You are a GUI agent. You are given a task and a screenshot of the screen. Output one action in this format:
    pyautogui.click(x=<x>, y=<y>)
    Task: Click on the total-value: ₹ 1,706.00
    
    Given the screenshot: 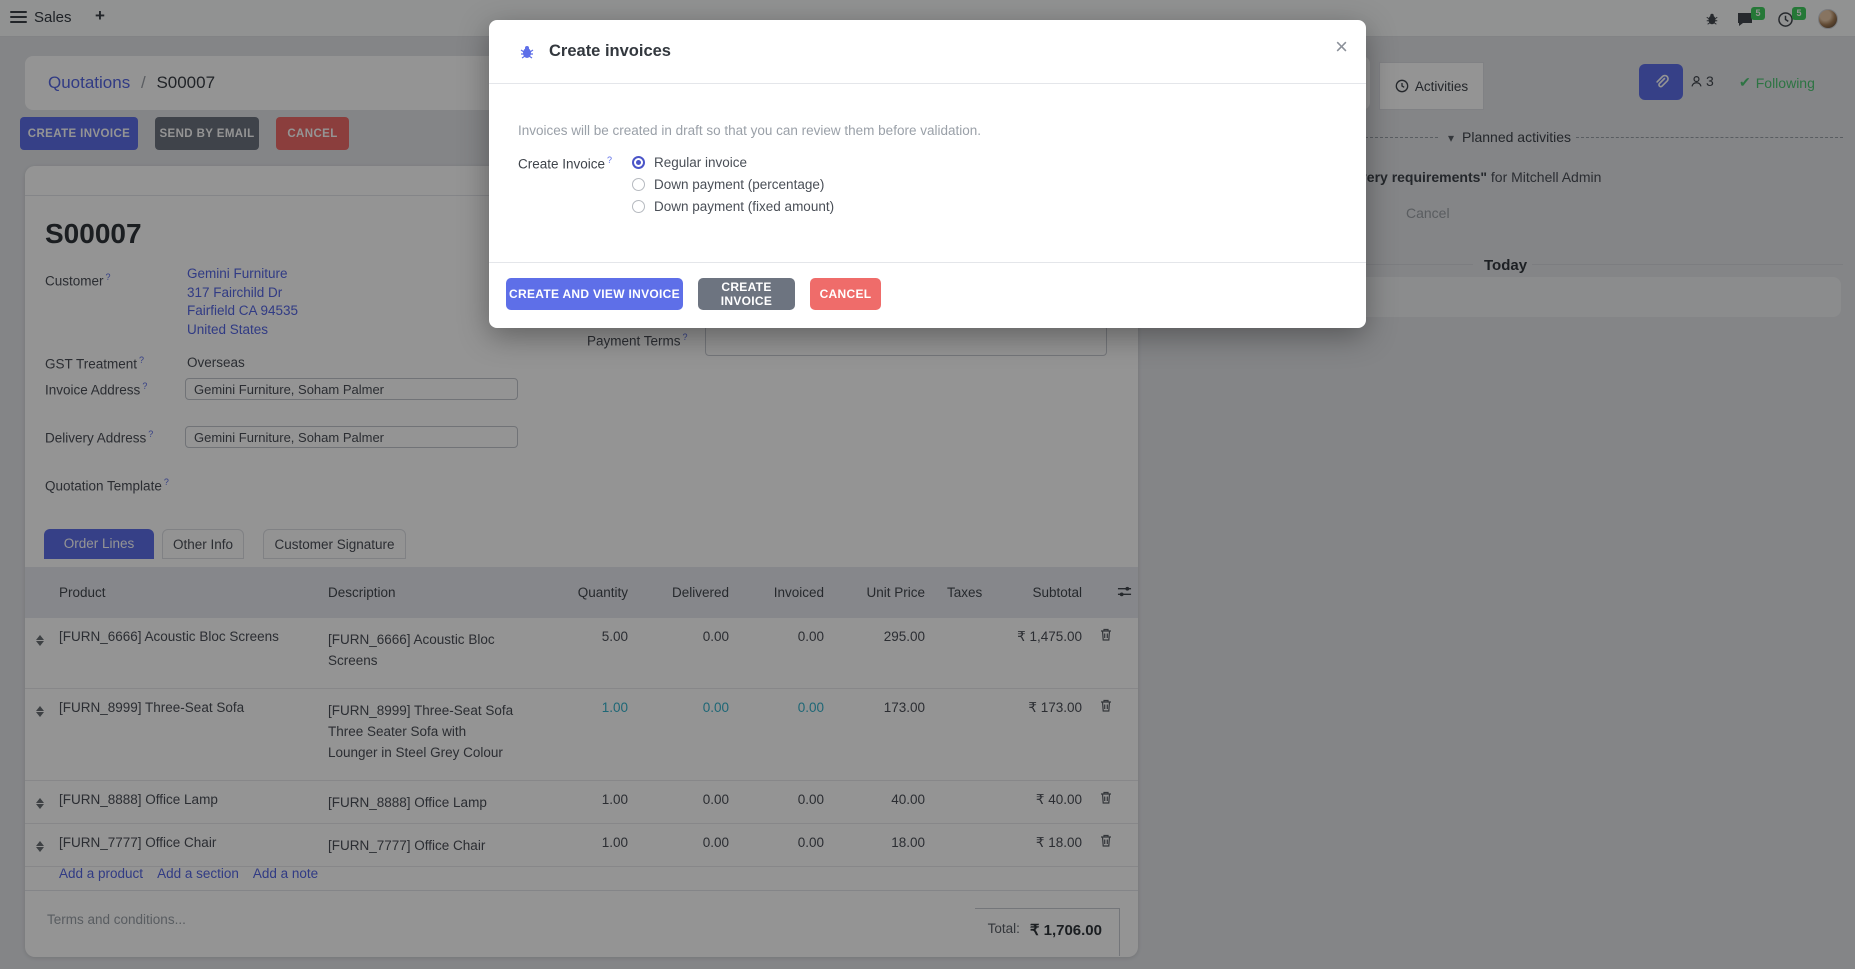 What is the action you would take?
    pyautogui.click(x=1065, y=930)
    